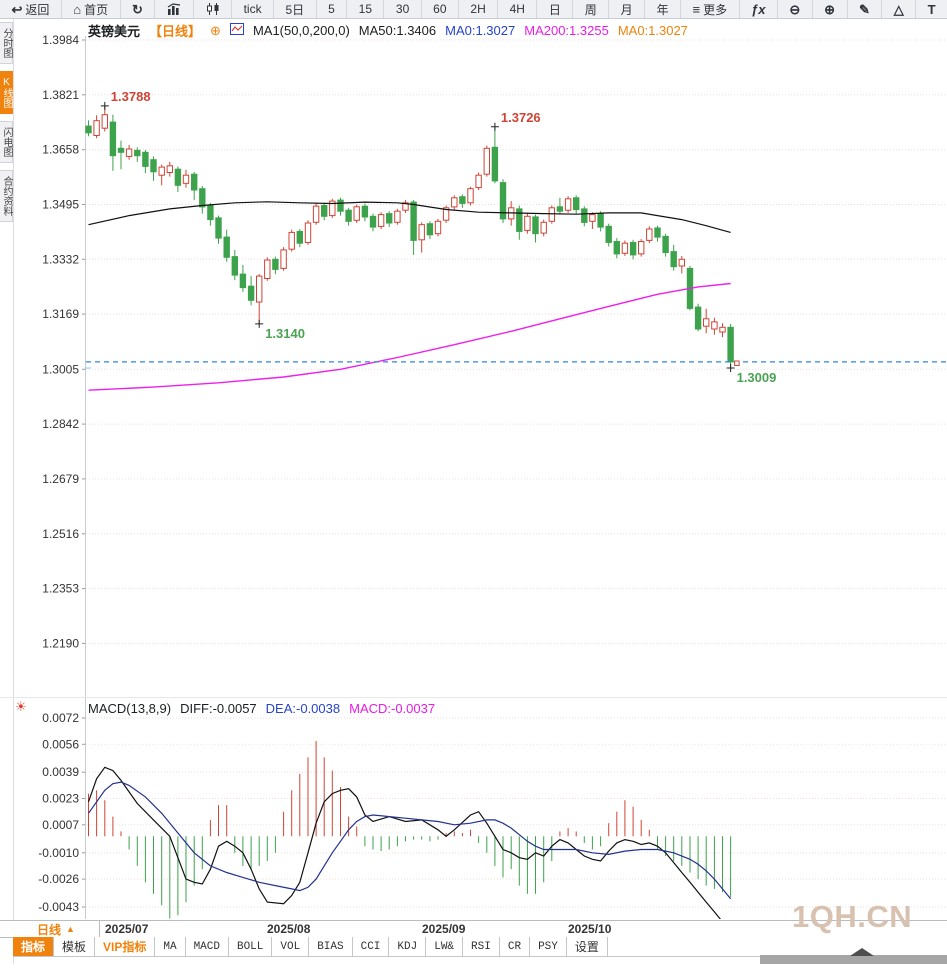  I want to click on svg-text: 0.0072, so click(60, 718).